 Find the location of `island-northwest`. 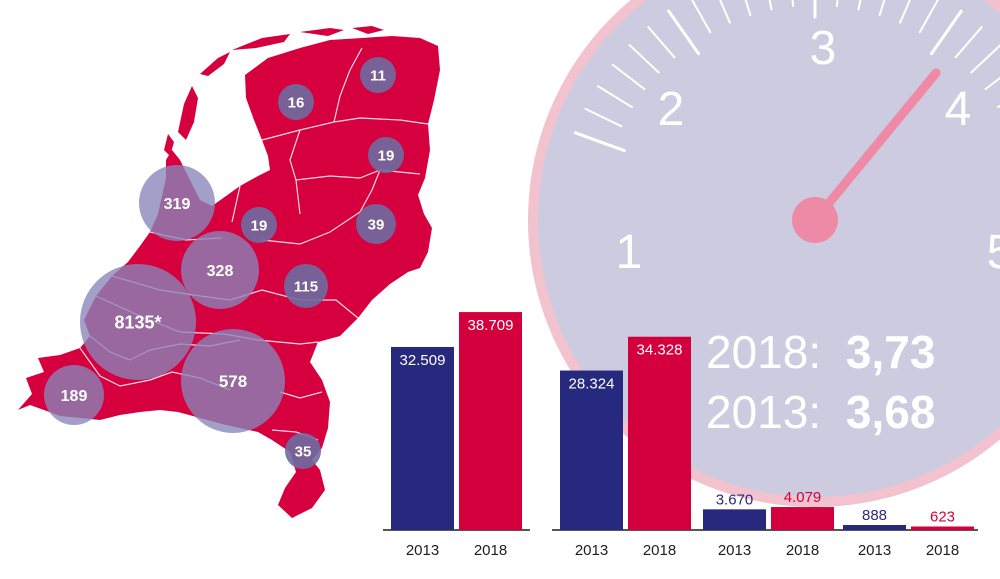

island-northwest is located at coordinates (169, 145).